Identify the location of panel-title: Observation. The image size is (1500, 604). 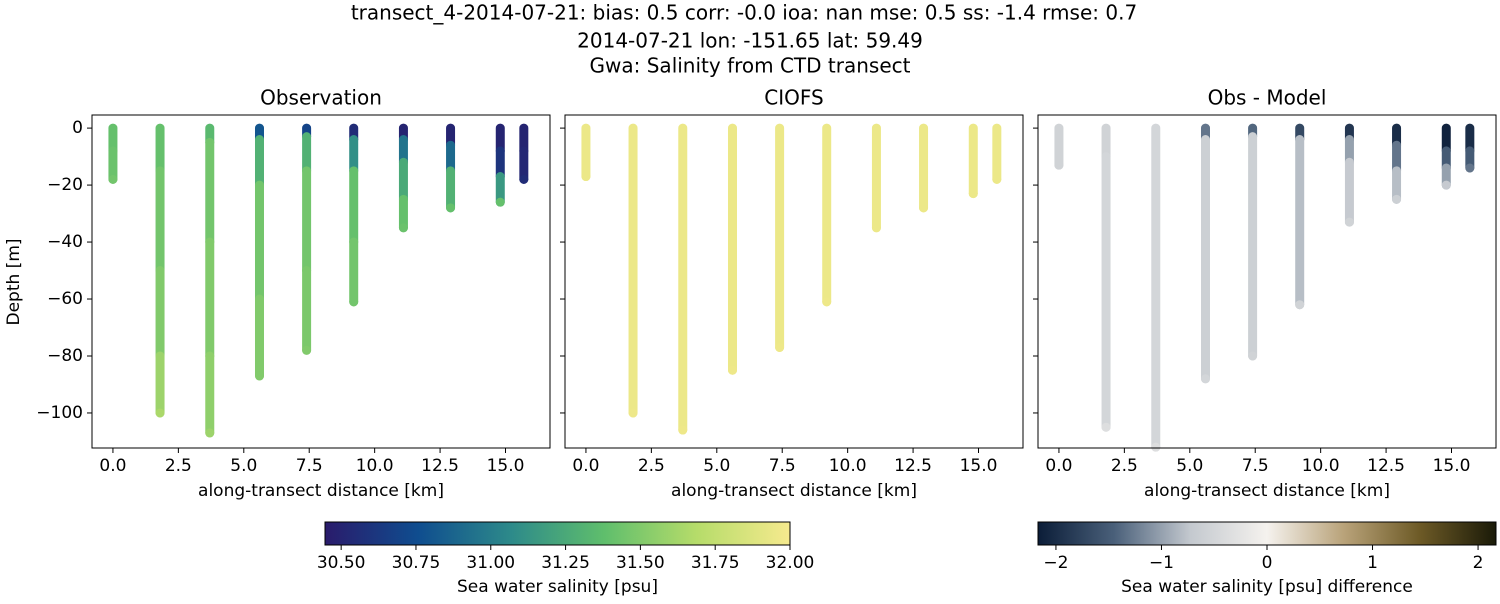
(321, 98).